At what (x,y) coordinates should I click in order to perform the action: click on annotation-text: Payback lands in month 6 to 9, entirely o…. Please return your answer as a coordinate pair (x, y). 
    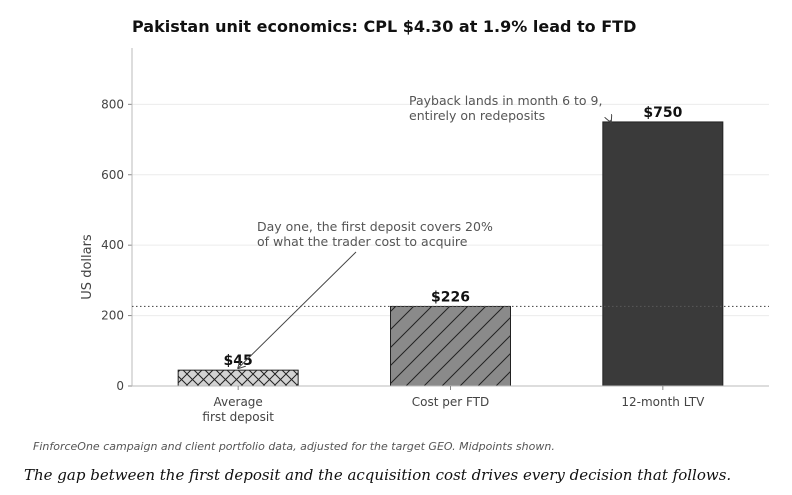
    Looking at the image, I should click on (505, 108).